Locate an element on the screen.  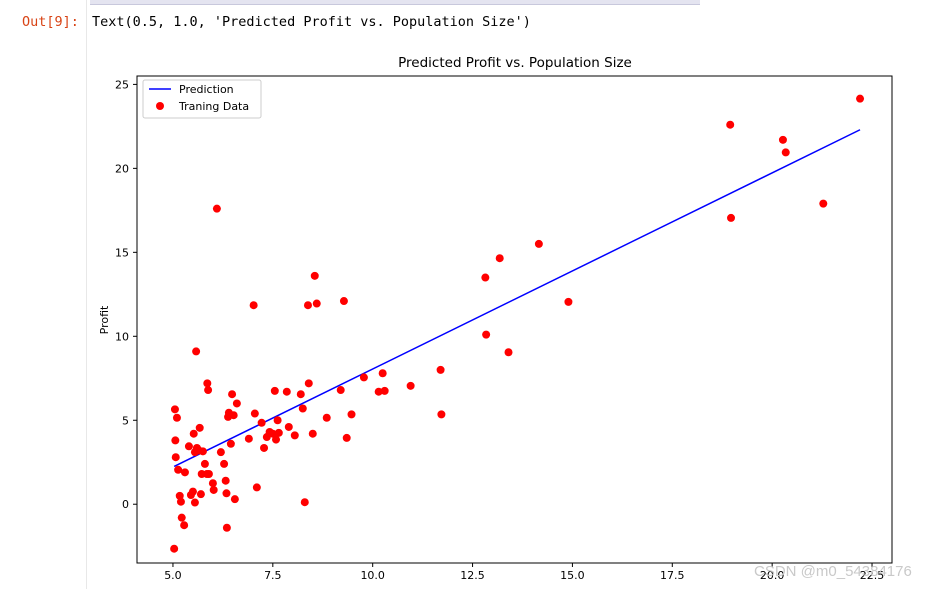
y-tick-label: 15 is located at coordinates (122, 252).